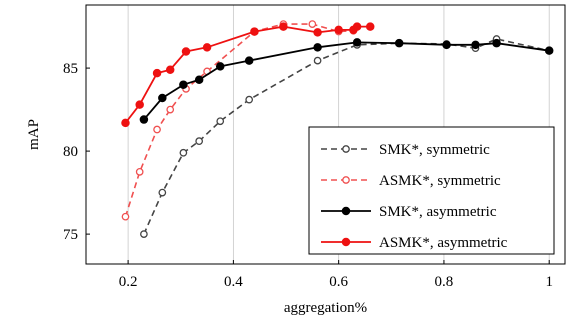  Describe the element at coordinates (438, 212) in the screenshot. I see `legend-label: SMK*, asymmetric` at that location.